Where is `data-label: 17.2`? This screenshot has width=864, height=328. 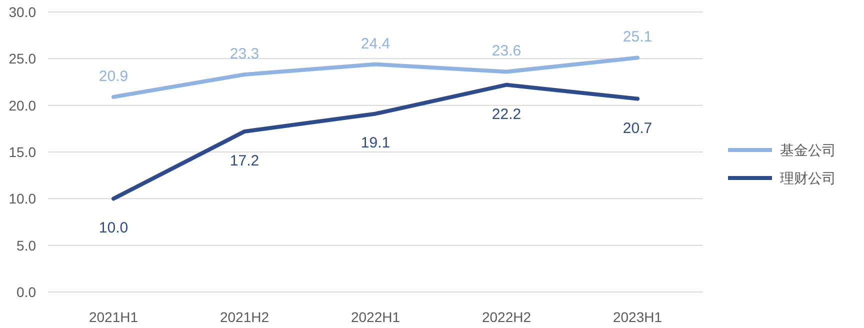
data-label: 17.2 is located at coordinates (245, 161).